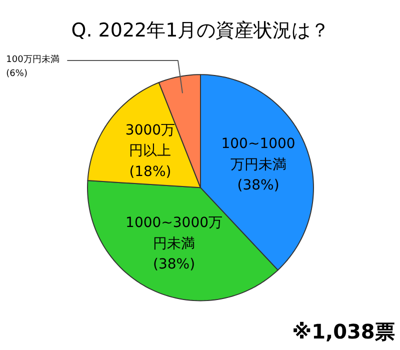 This screenshot has height=350, width=400. I want to click on chart-title: Q. 2022年1月の資産状況は？, so click(200, 30).